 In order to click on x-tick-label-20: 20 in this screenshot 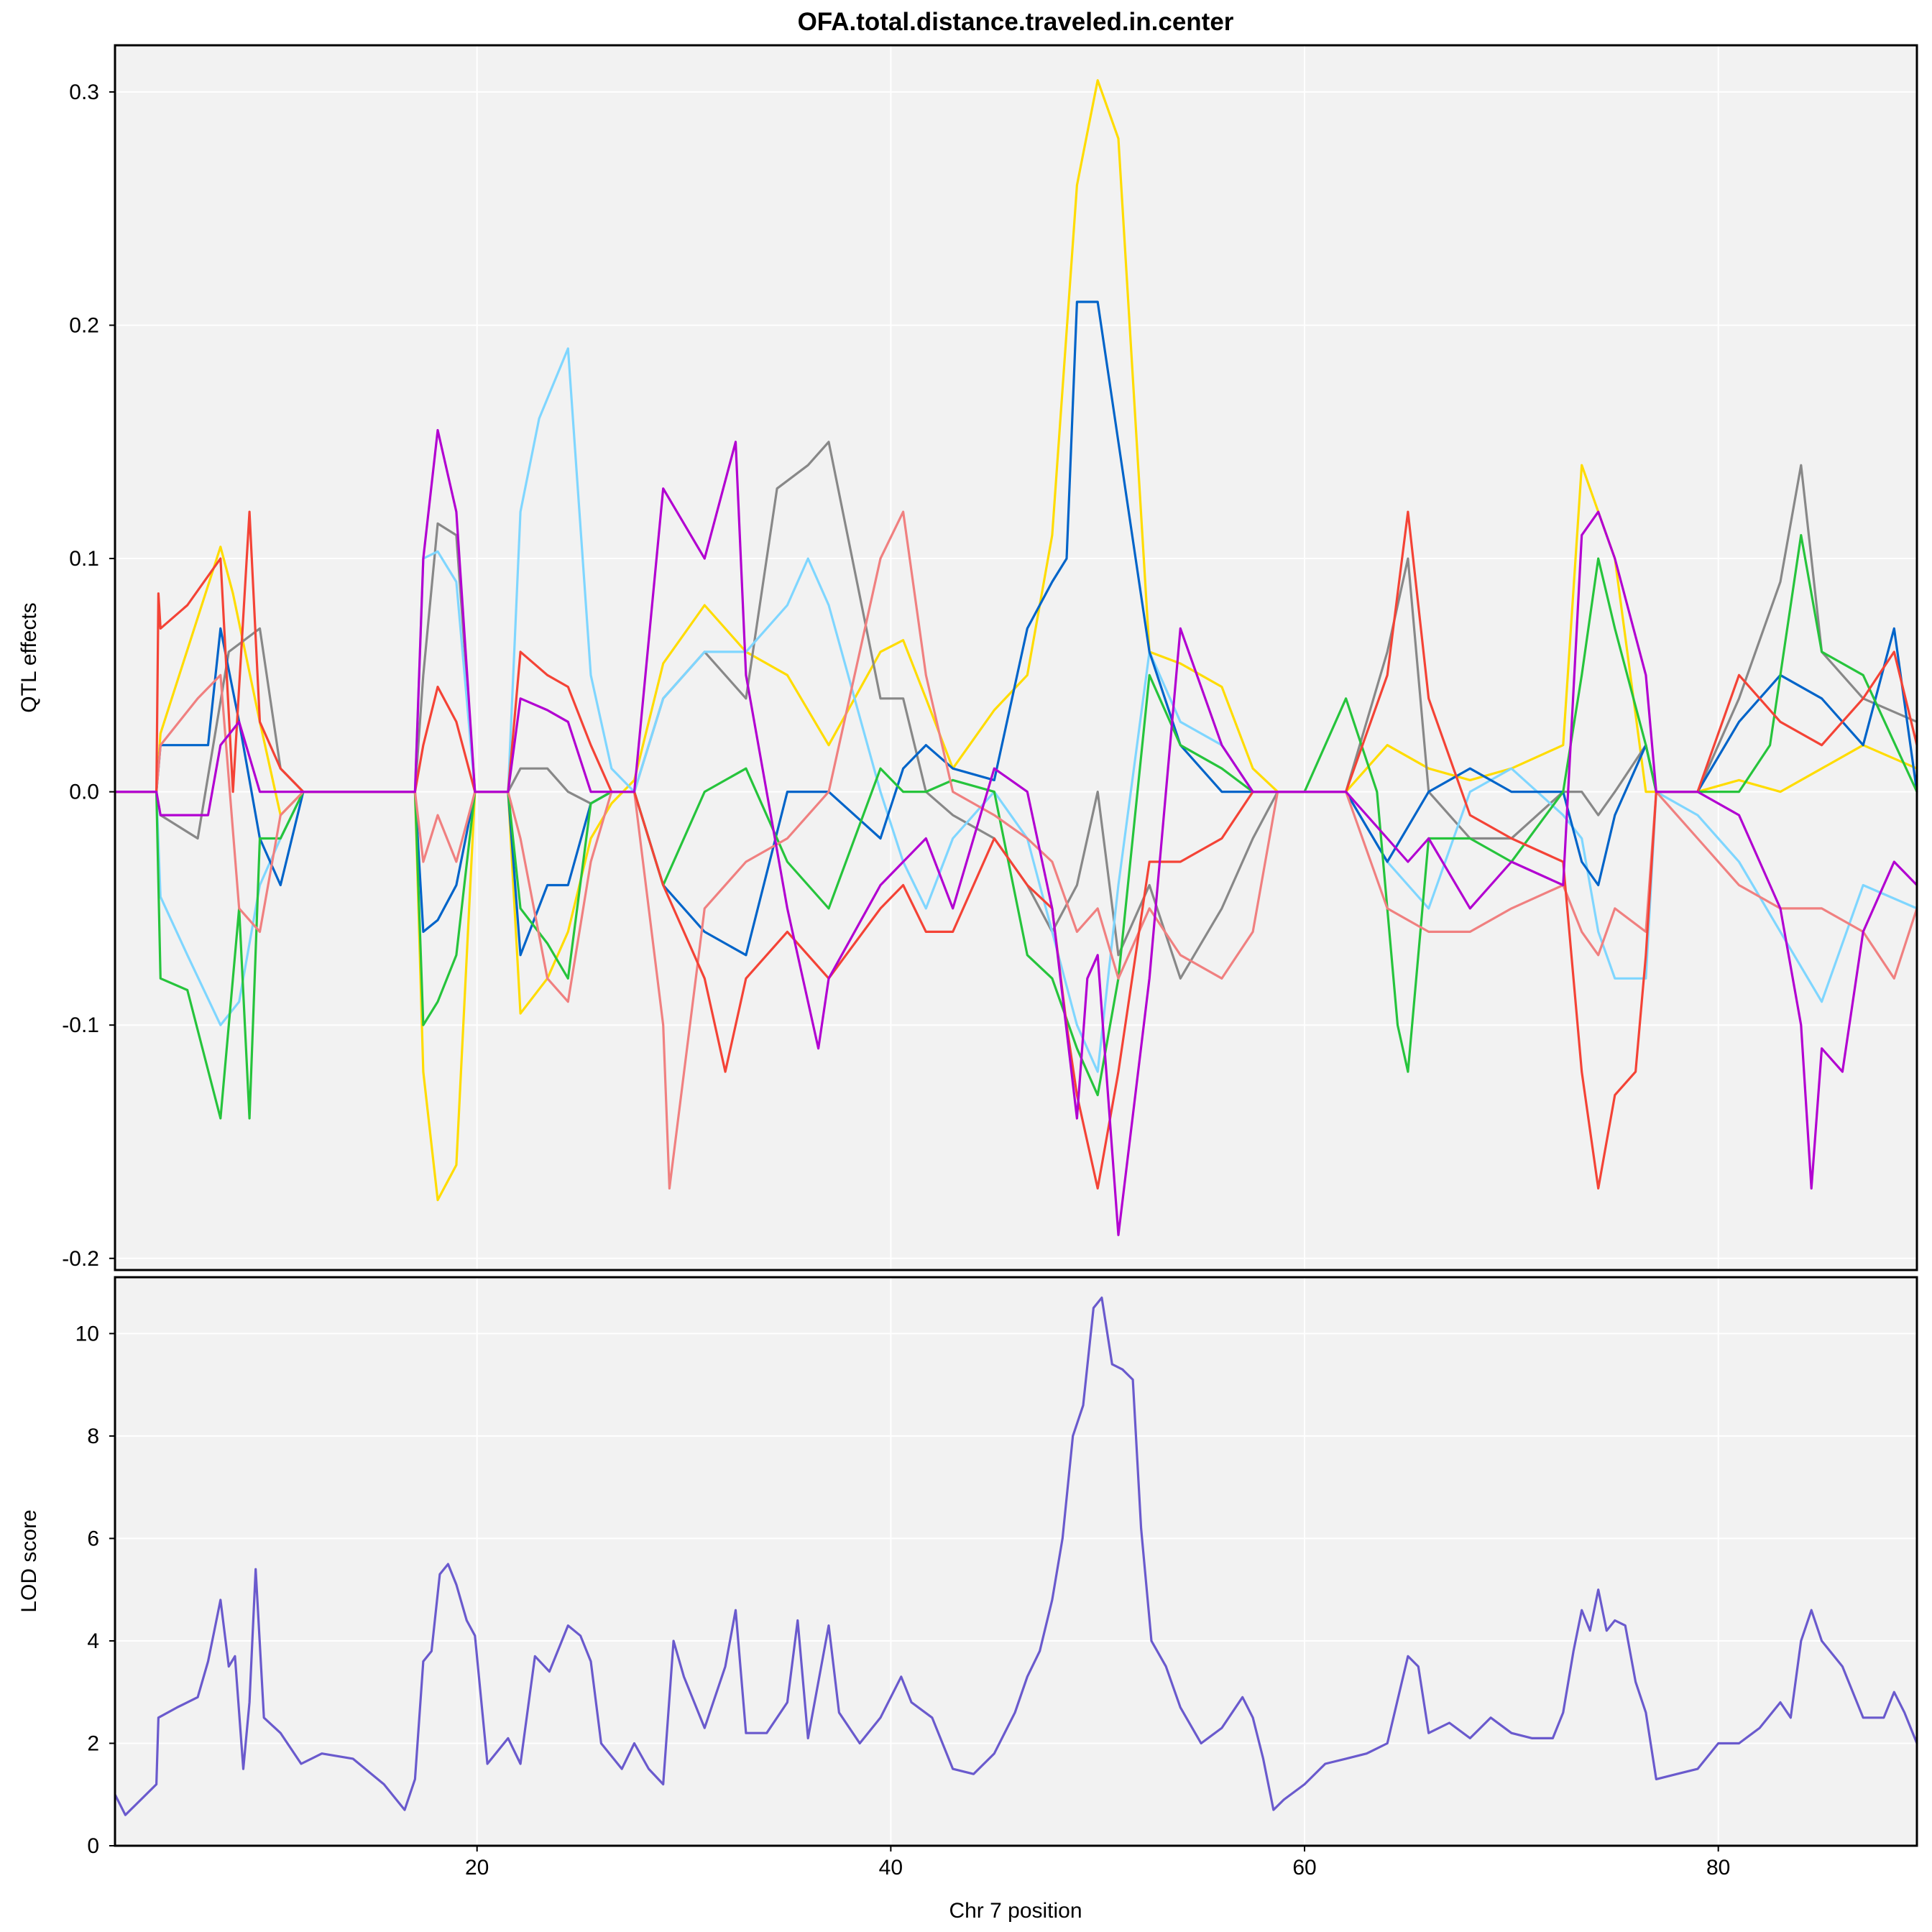, I will do `click(477, 1868)`.